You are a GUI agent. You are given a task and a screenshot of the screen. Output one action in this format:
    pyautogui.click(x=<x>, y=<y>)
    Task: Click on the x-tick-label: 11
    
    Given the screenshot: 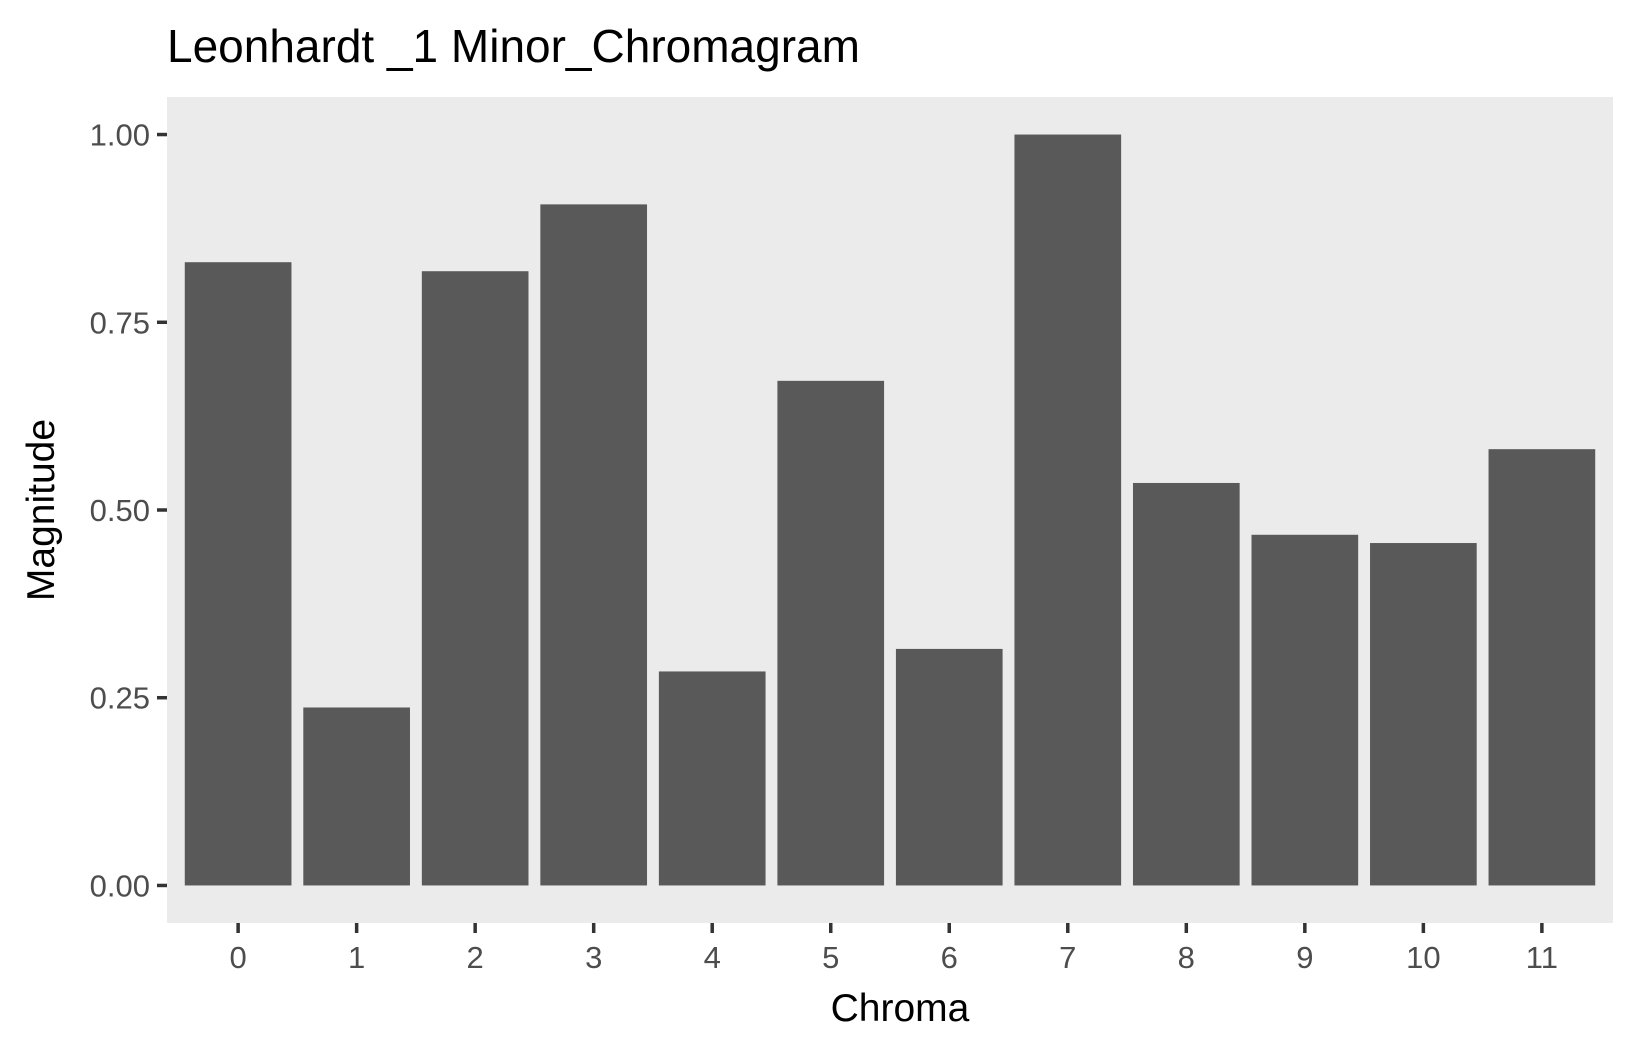 What is the action you would take?
    pyautogui.click(x=1542, y=957)
    